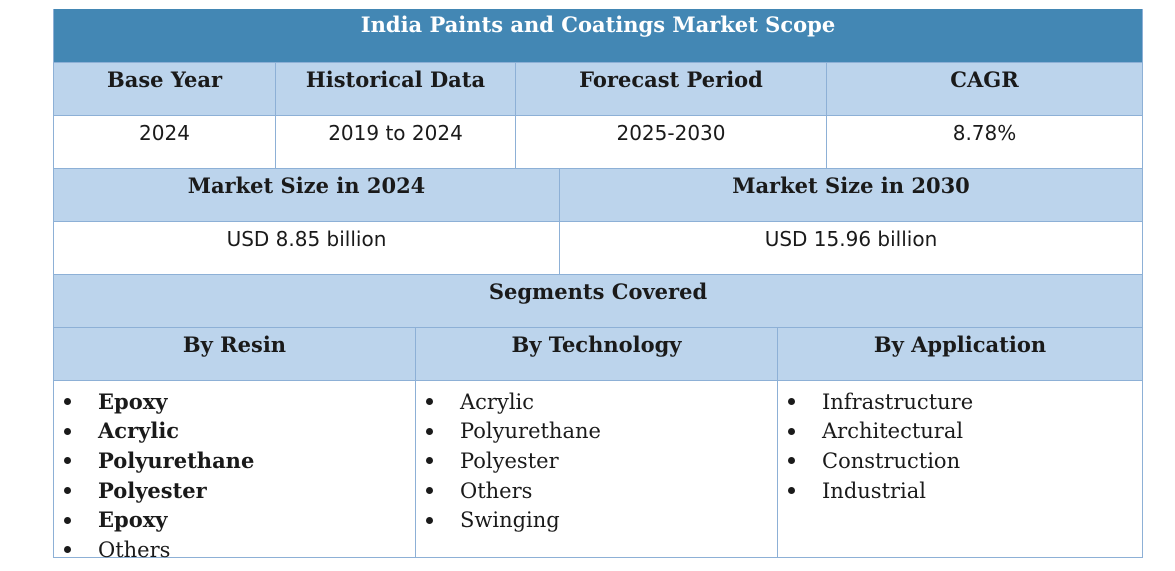 This screenshot has height=571, width=1175. What do you see at coordinates (874, 490) in the screenshot?
I see `list-item-label: Industrial` at bounding box center [874, 490].